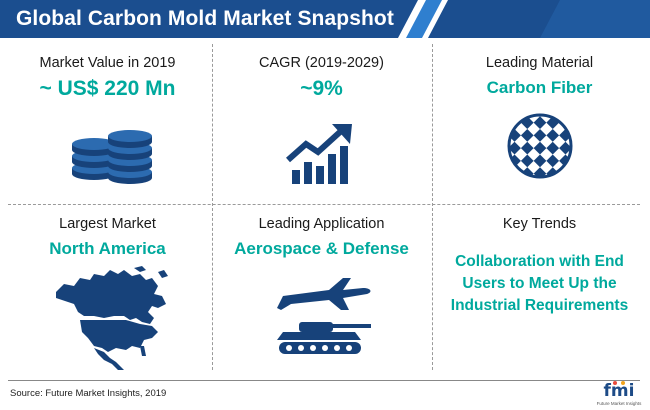  What do you see at coordinates (107, 224) in the screenshot?
I see `largest-market-label: Largest Market` at bounding box center [107, 224].